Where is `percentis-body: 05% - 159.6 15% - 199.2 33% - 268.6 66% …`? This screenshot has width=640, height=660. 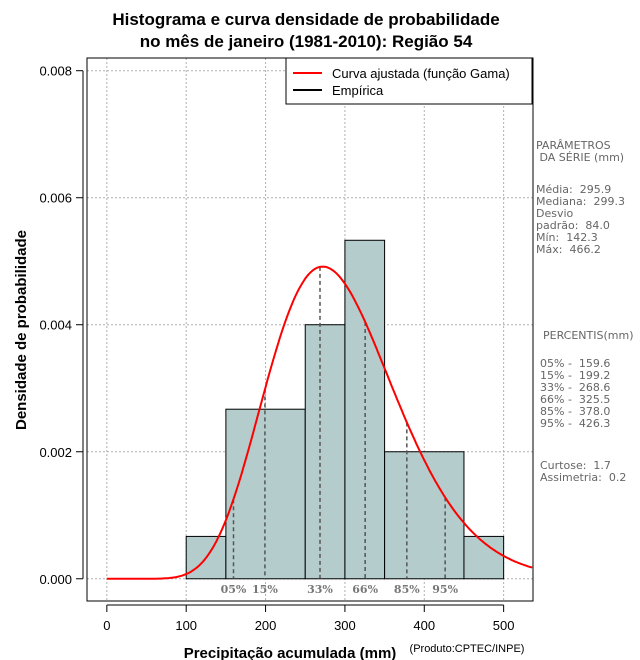
percentis-body: 05% - 159.6 15% - 199.2 33% - 268.6 66% … is located at coordinates (575, 393).